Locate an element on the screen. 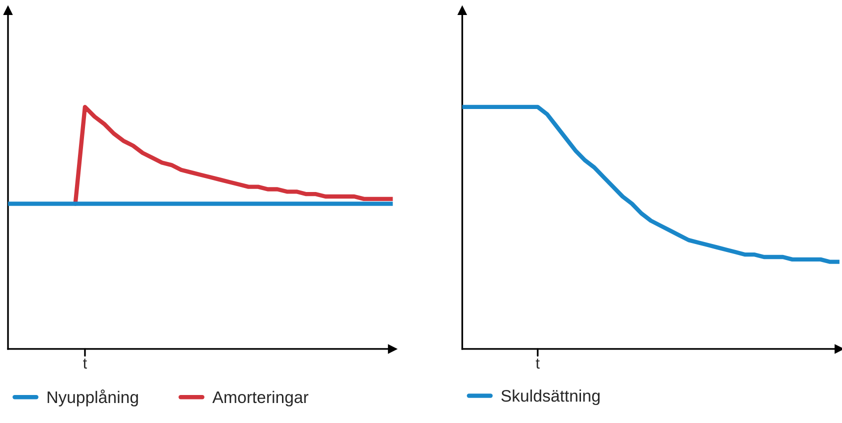 This screenshot has width=842, height=423. legend-label: Amorteringar is located at coordinates (260, 398).